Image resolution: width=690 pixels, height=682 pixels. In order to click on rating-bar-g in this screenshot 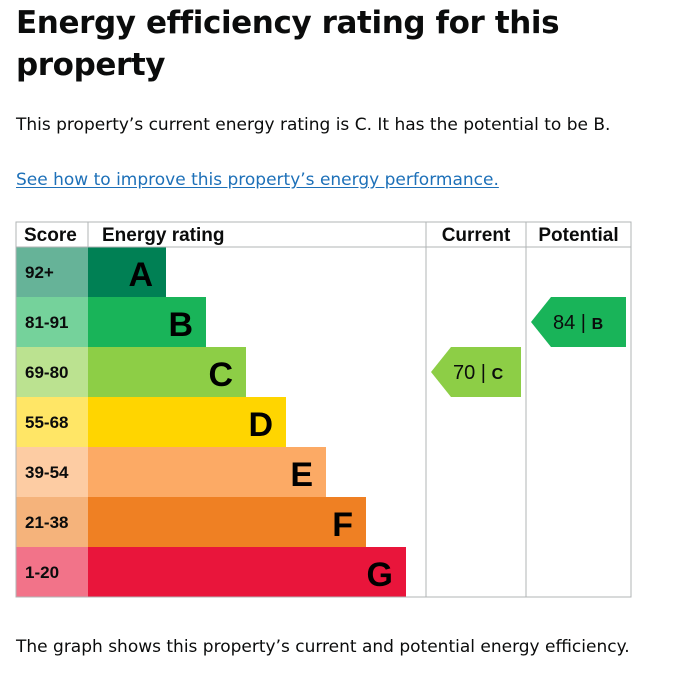, I will do `click(247, 572)`.